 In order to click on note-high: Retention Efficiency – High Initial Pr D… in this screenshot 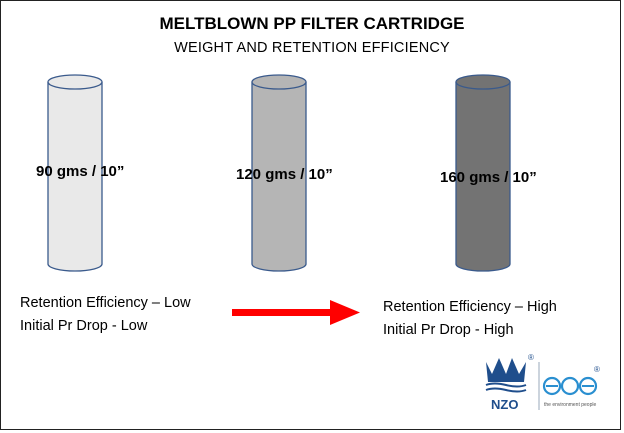, I will do `click(470, 319)`.